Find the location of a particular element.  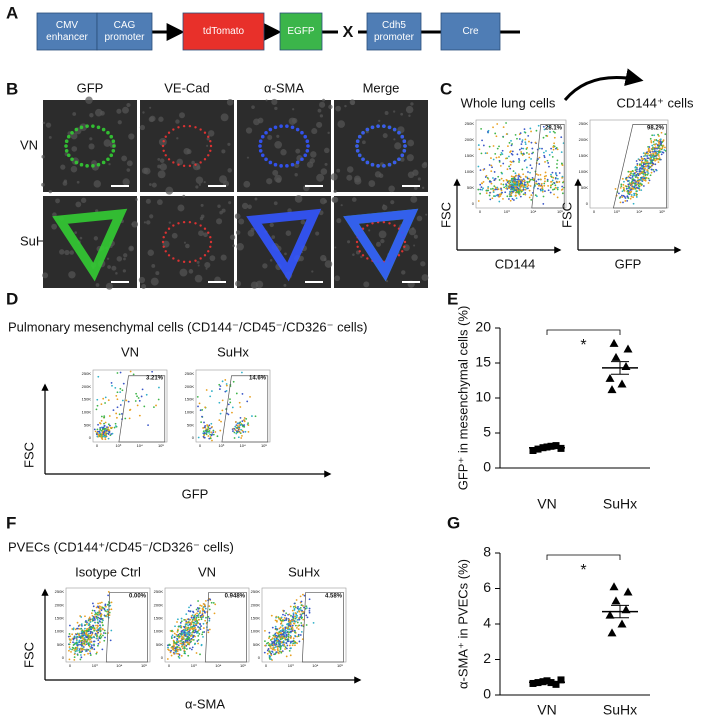

curved-arrow is located at coordinates (603, 84).